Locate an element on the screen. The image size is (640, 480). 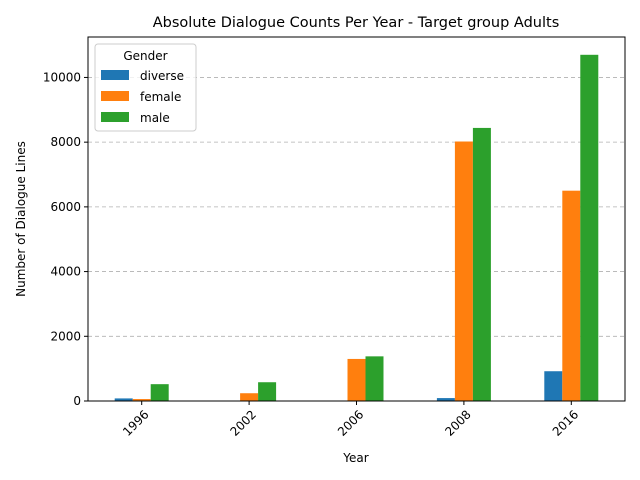
bar-male-2002 is located at coordinates (267, 391).